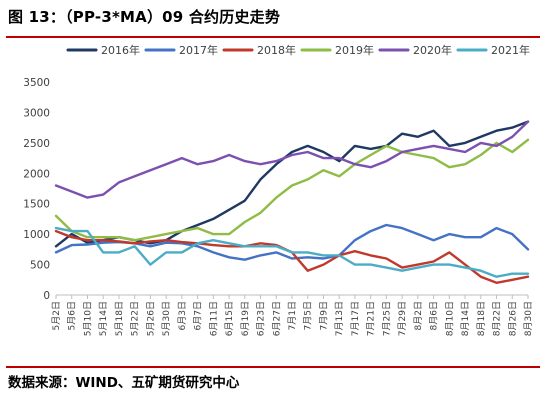 This screenshot has height=401, width=547. What do you see at coordinates (144, 17) in the screenshot?
I see `figure-title: 图 13：（PP-3*MA）09 合约历史走势` at bounding box center [144, 17].